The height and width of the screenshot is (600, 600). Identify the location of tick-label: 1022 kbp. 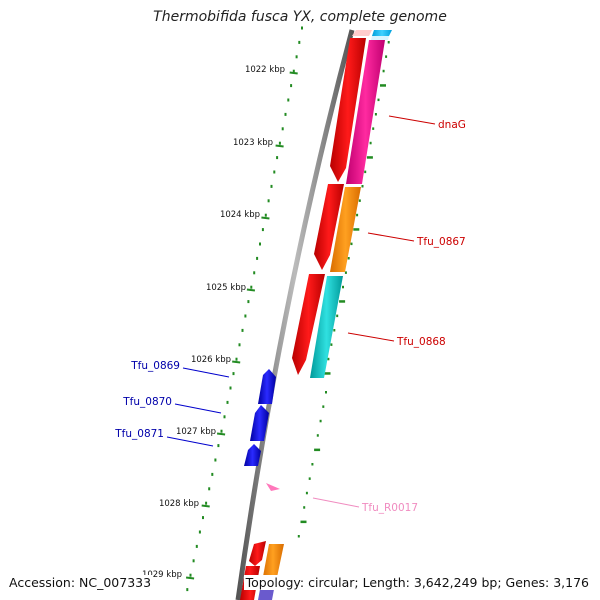
(265, 70).